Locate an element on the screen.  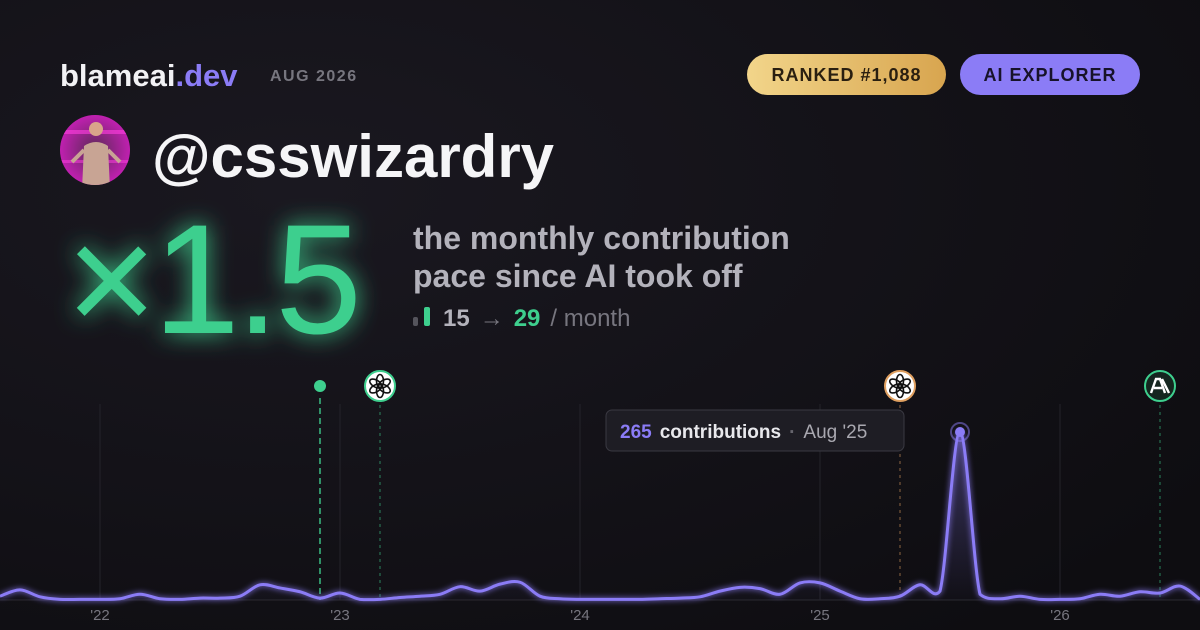
x-tick-label: '26 is located at coordinates (1060, 615).